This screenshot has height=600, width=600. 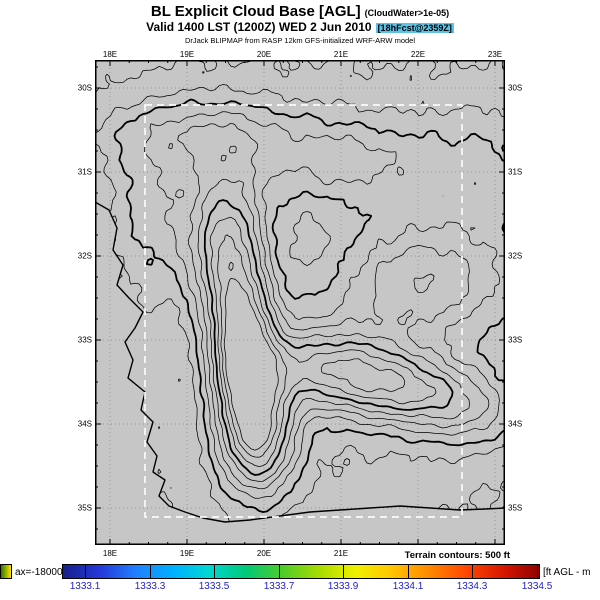 What do you see at coordinates (259, 27) in the screenshot?
I see `valid-time-text: Valid 1400 LST (1200Z) WED 2 Jun 2010` at bounding box center [259, 27].